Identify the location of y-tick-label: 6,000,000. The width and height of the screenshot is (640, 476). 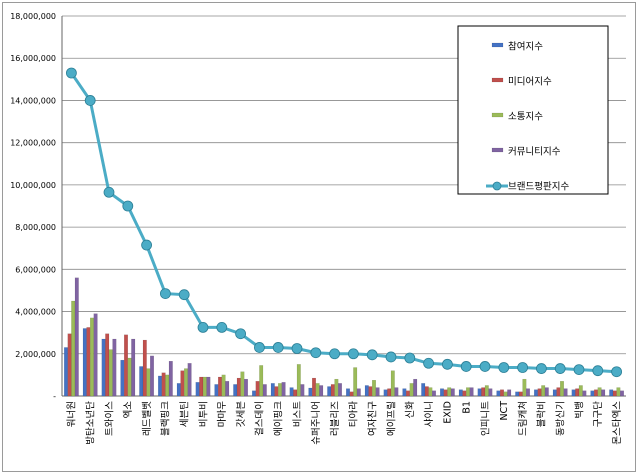
(35, 269).